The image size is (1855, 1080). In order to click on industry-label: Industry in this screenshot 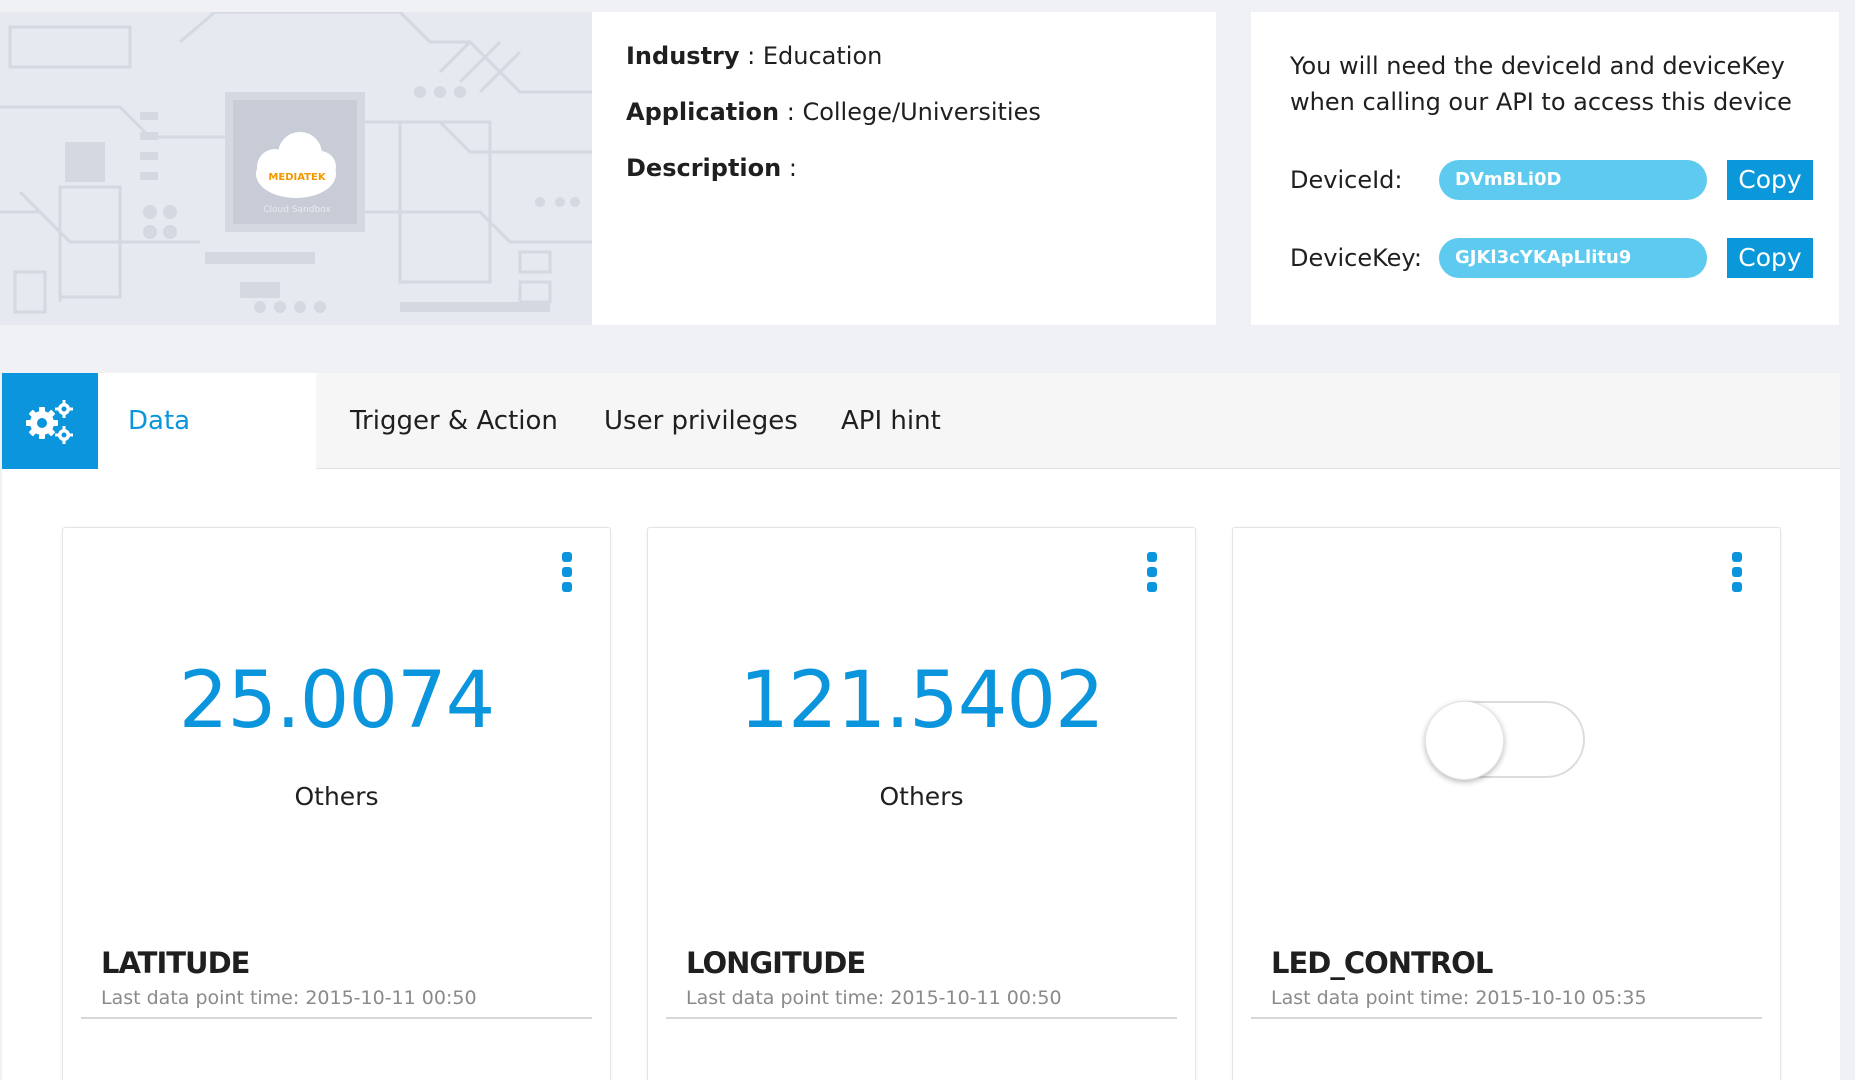, I will do `click(683, 56)`.